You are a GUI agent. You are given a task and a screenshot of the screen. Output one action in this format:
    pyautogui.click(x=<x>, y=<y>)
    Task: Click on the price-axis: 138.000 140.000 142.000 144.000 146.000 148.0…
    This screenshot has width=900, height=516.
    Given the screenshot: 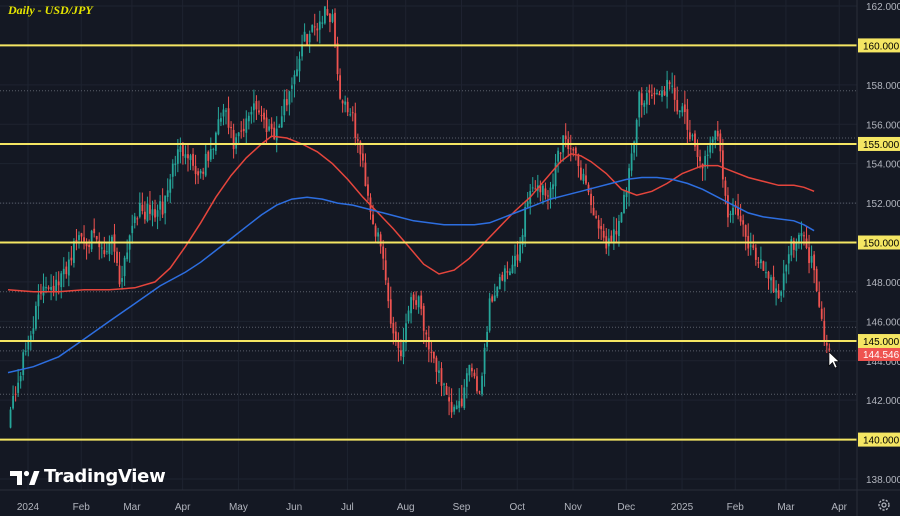 What is the action you would take?
    pyautogui.click(x=878, y=258)
    